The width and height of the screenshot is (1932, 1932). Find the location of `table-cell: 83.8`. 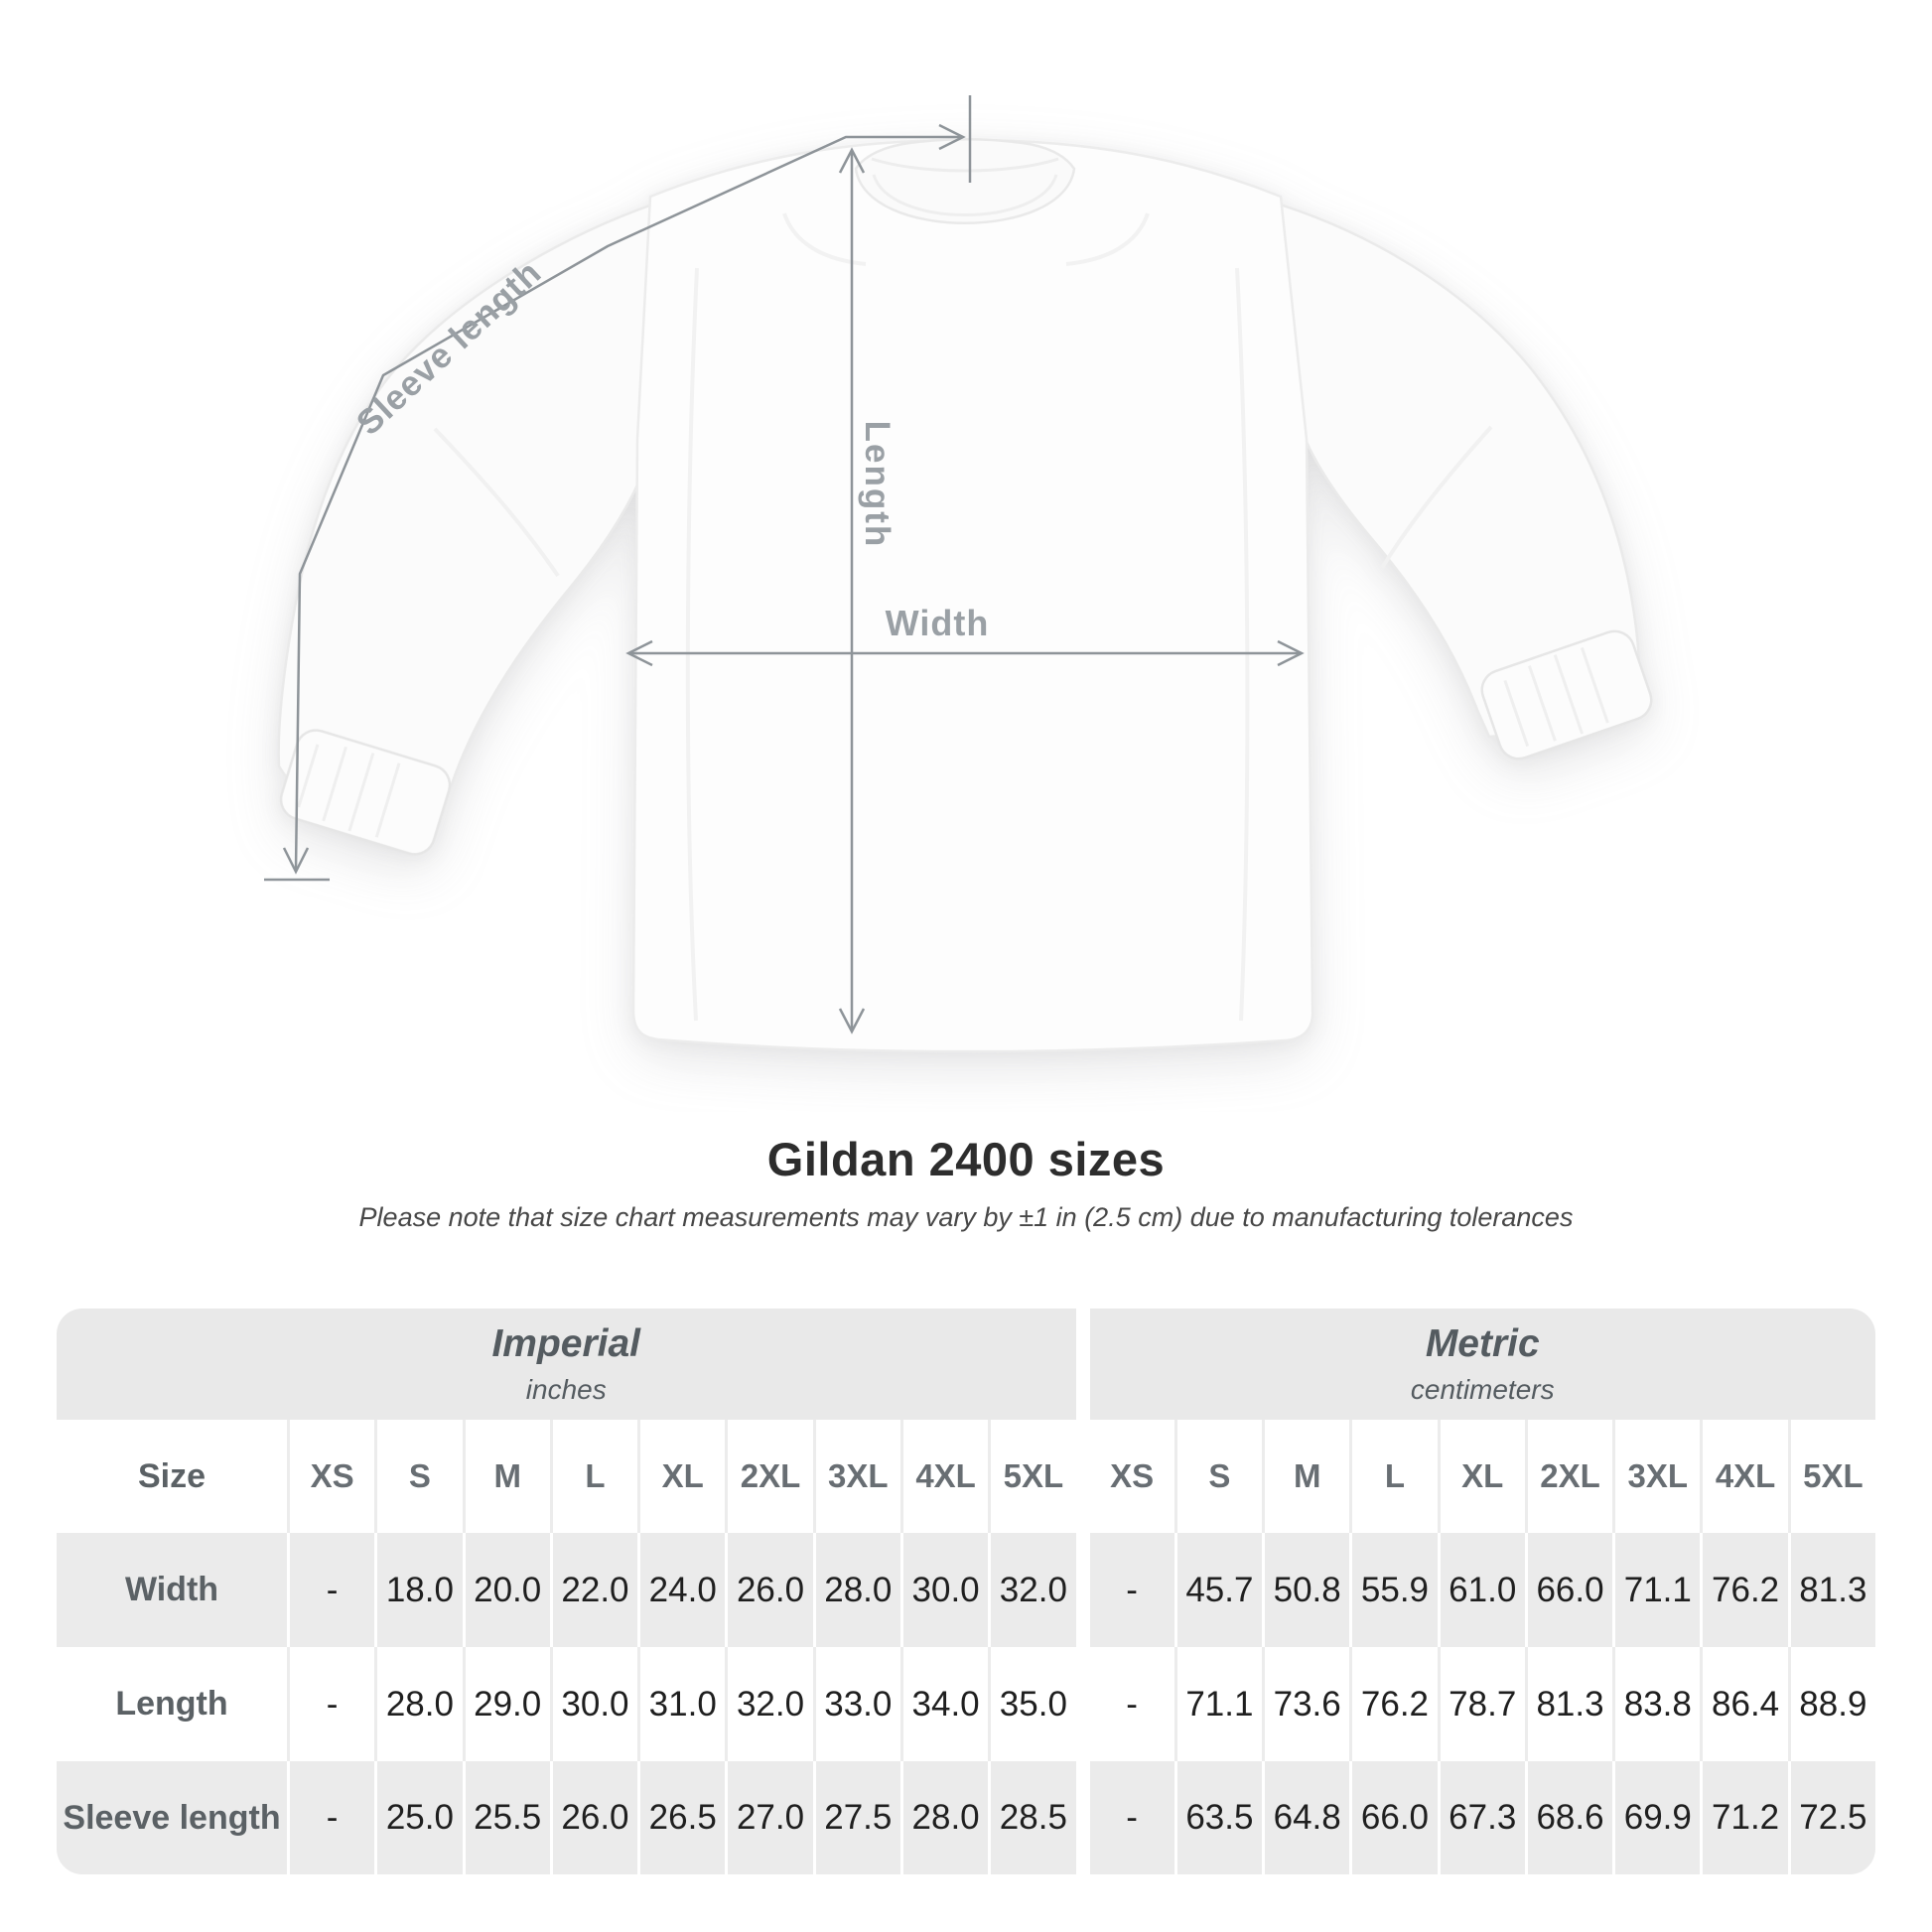

table-cell: 83.8 is located at coordinates (1658, 1704).